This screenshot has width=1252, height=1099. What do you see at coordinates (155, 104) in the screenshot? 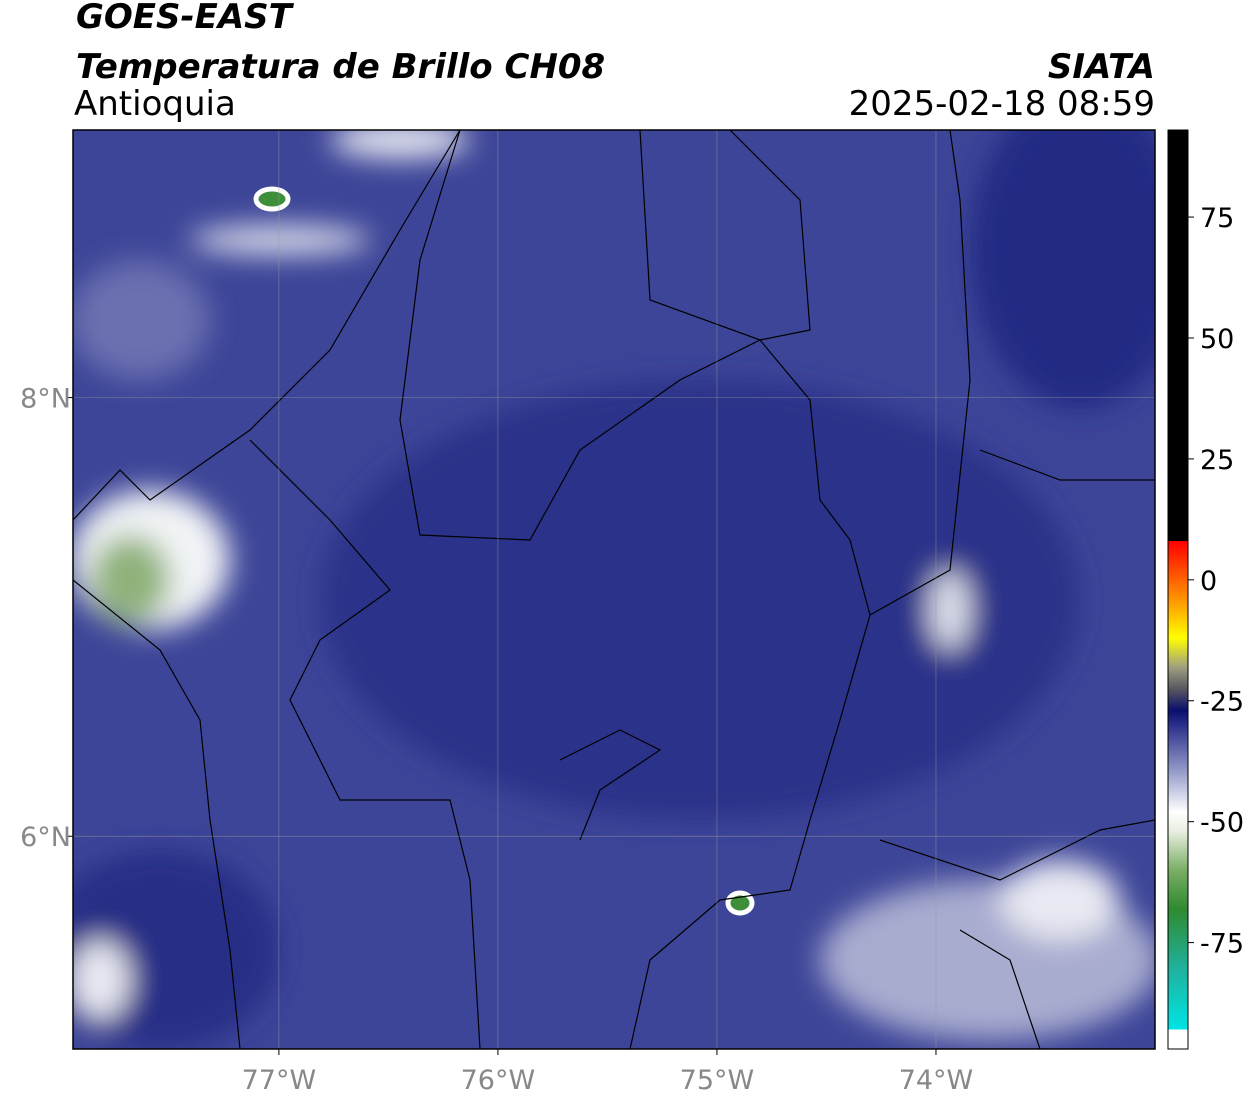
I see `region: Antioquia` at bounding box center [155, 104].